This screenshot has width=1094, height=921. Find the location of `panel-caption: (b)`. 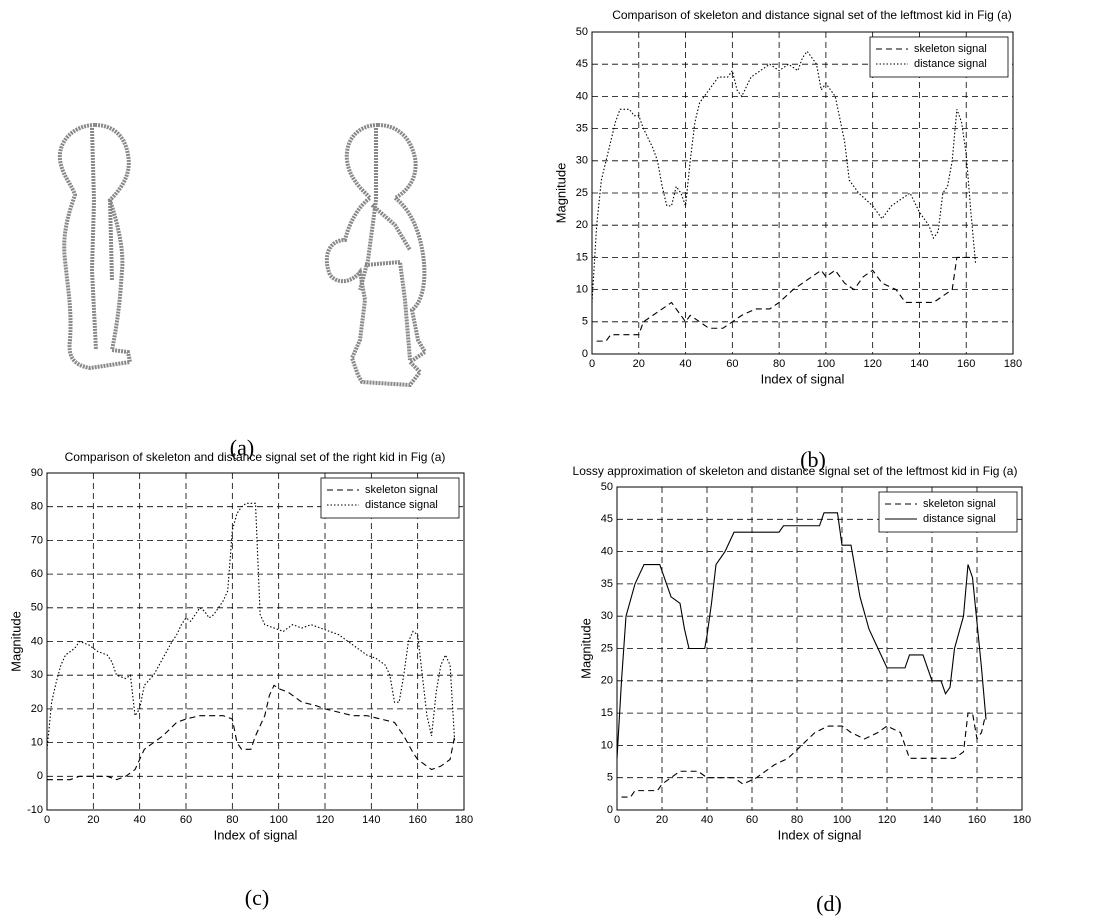

panel-caption: (b) is located at coordinates (813, 459).